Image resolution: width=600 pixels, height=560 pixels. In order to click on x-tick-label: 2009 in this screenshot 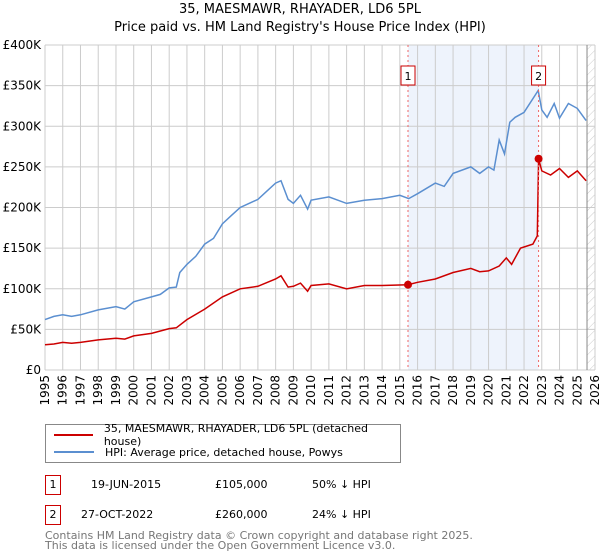, I will do `click(293, 390)`.